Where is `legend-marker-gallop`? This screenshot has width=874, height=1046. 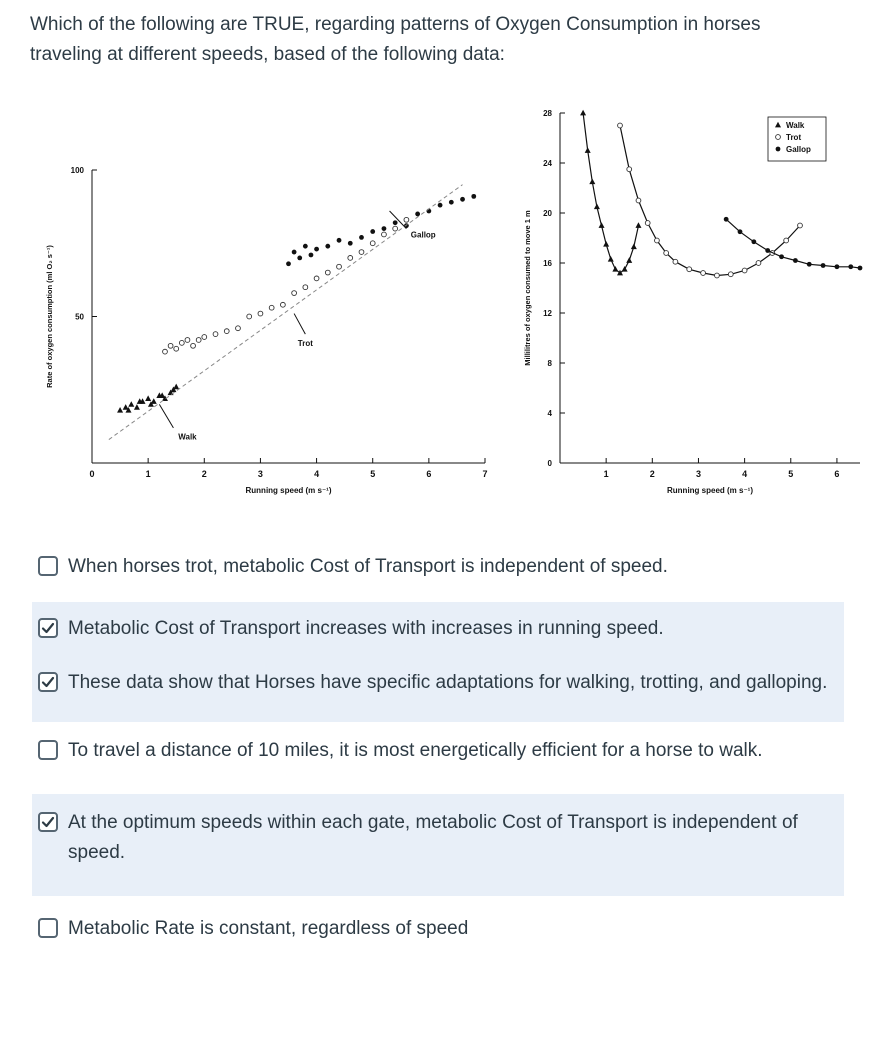 legend-marker-gallop is located at coordinates (778, 149).